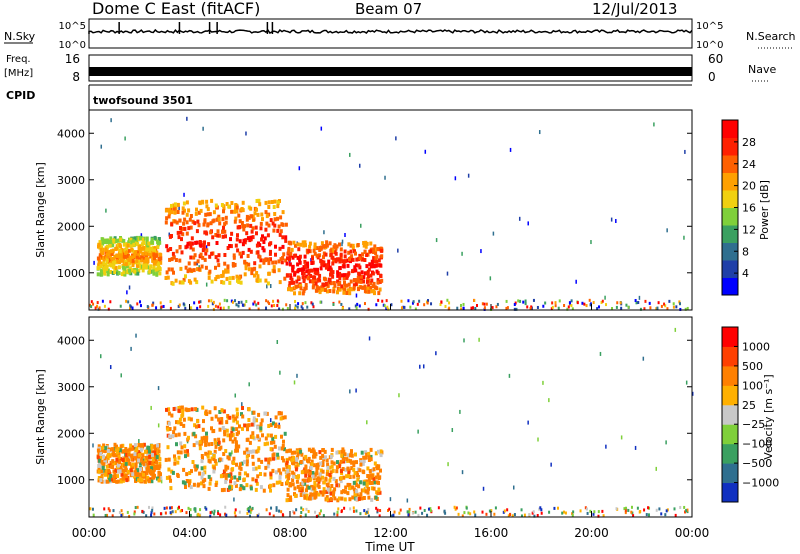 This screenshot has width=800, height=554. Describe the element at coordinates (749, 164) in the screenshot. I see `colorbar-tick-label: 24` at that location.